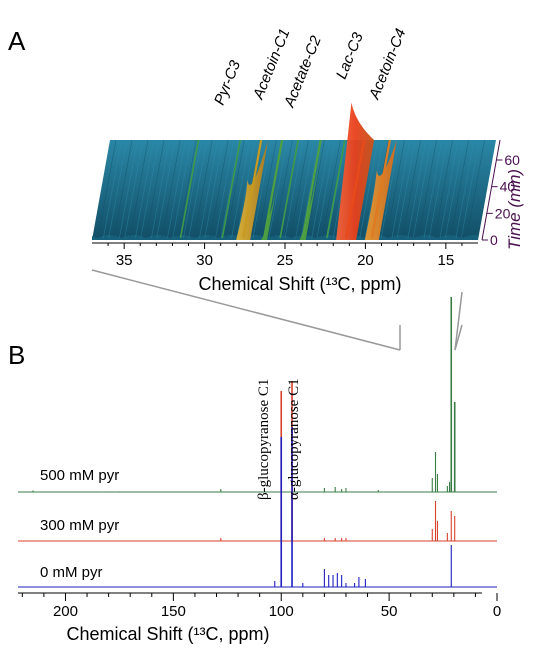  What do you see at coordinates (264, 439) in the screenshot?
I see `beta-glucopyranose-label: β-glucopyranose C1` at bounding box center [264, 439].